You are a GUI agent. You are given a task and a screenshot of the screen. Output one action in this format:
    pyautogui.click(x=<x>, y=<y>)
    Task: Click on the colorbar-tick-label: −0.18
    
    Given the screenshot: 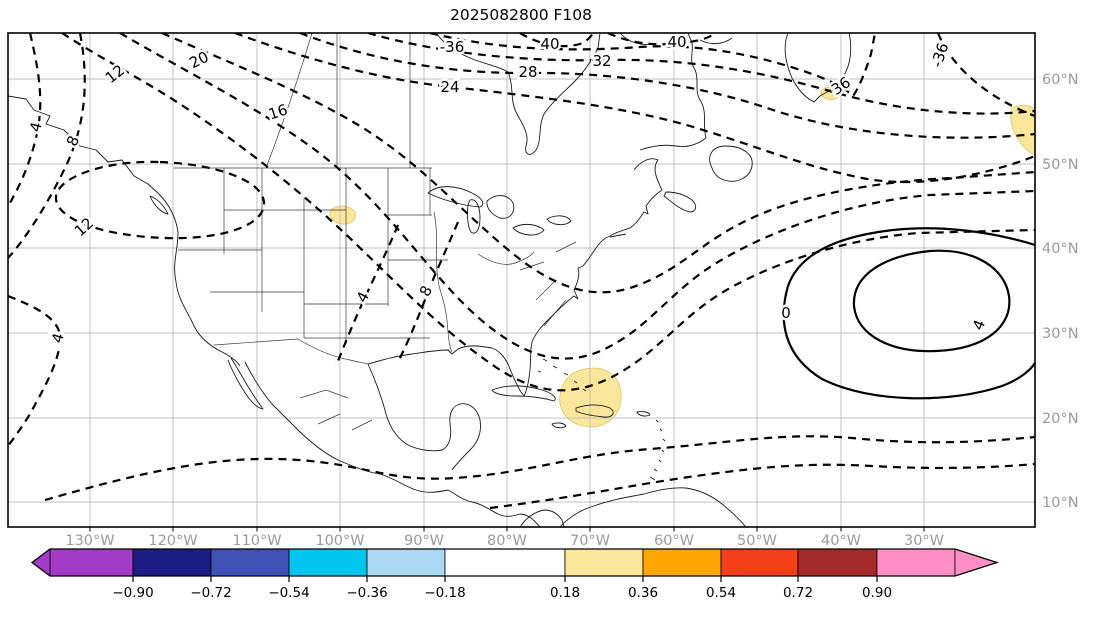 What is the action you would take?
    pyautogui.click(x=444, y=593)
    